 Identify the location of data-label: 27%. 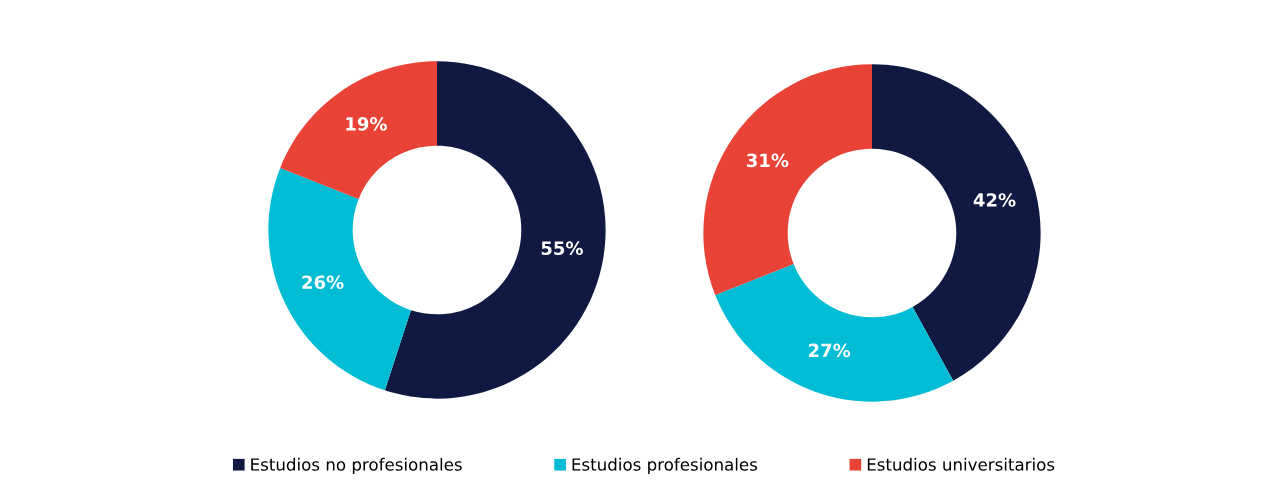
(829, 350).